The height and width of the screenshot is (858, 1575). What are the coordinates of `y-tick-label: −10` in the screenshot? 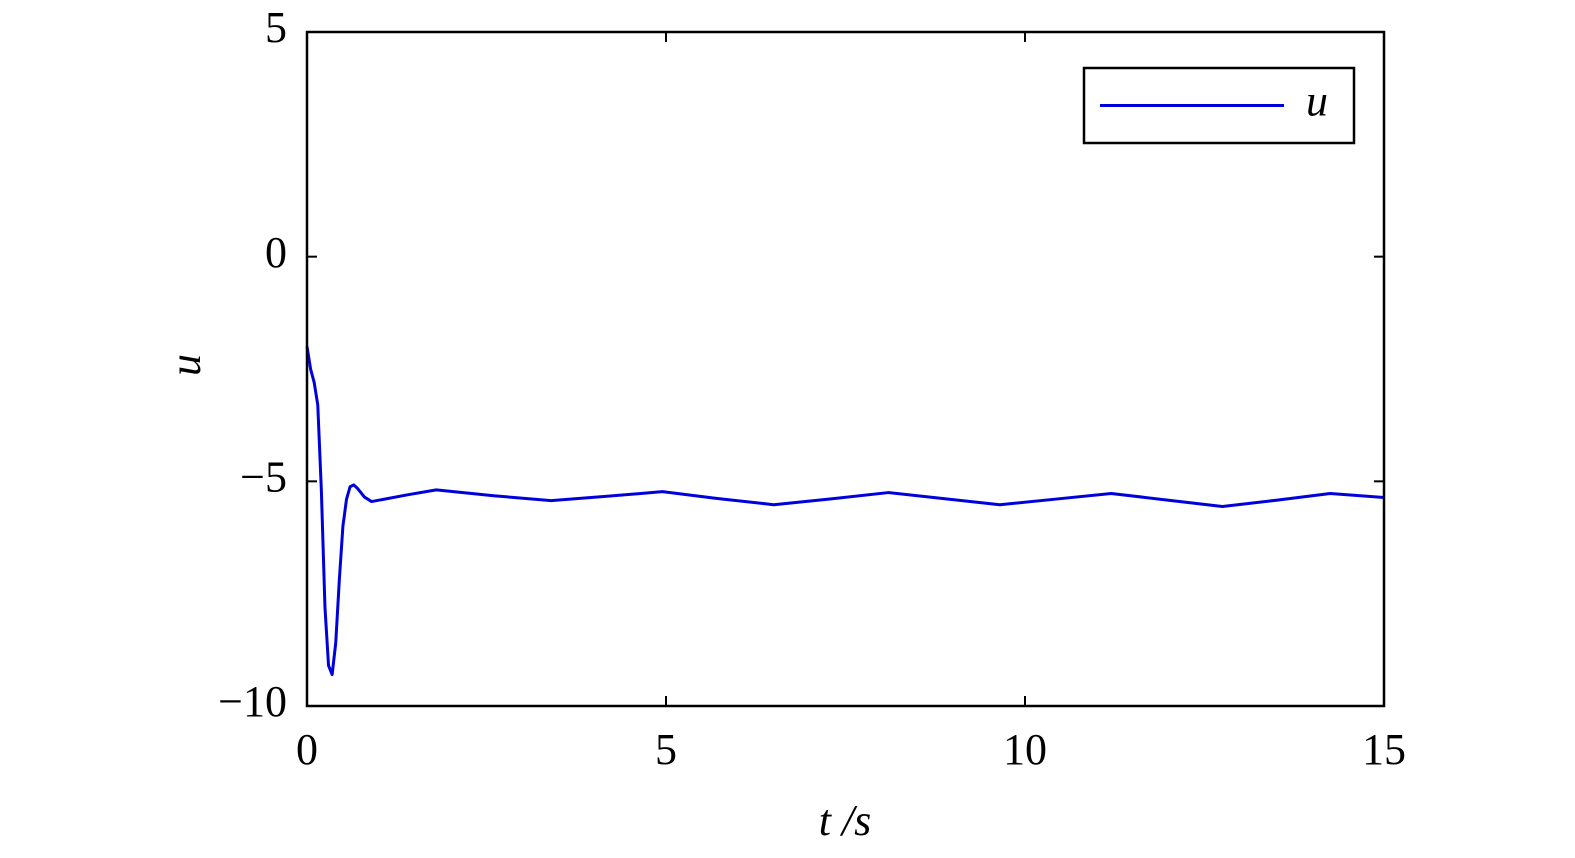 It's located at (252, 701).